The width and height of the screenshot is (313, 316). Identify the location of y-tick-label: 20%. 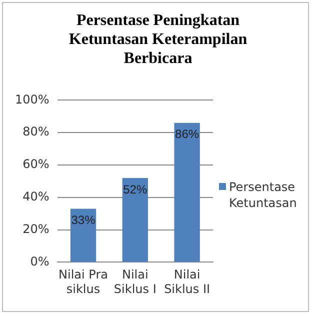
(36, 229).